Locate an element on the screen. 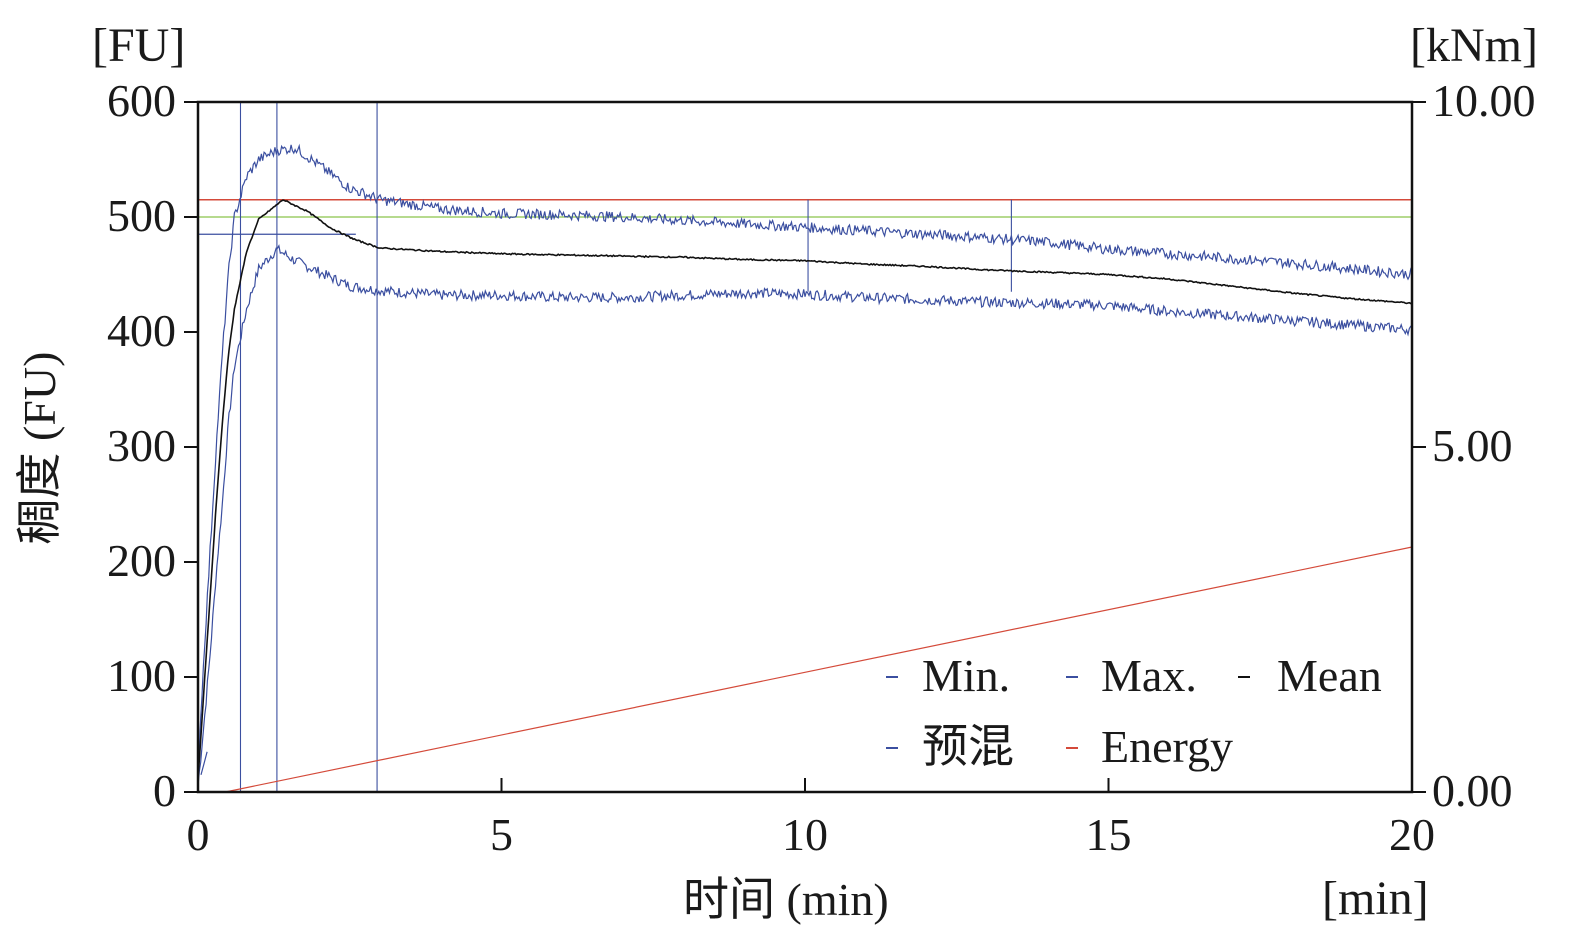  y-tick-label-right: 0.00 is located at coordinates (1472, 790).